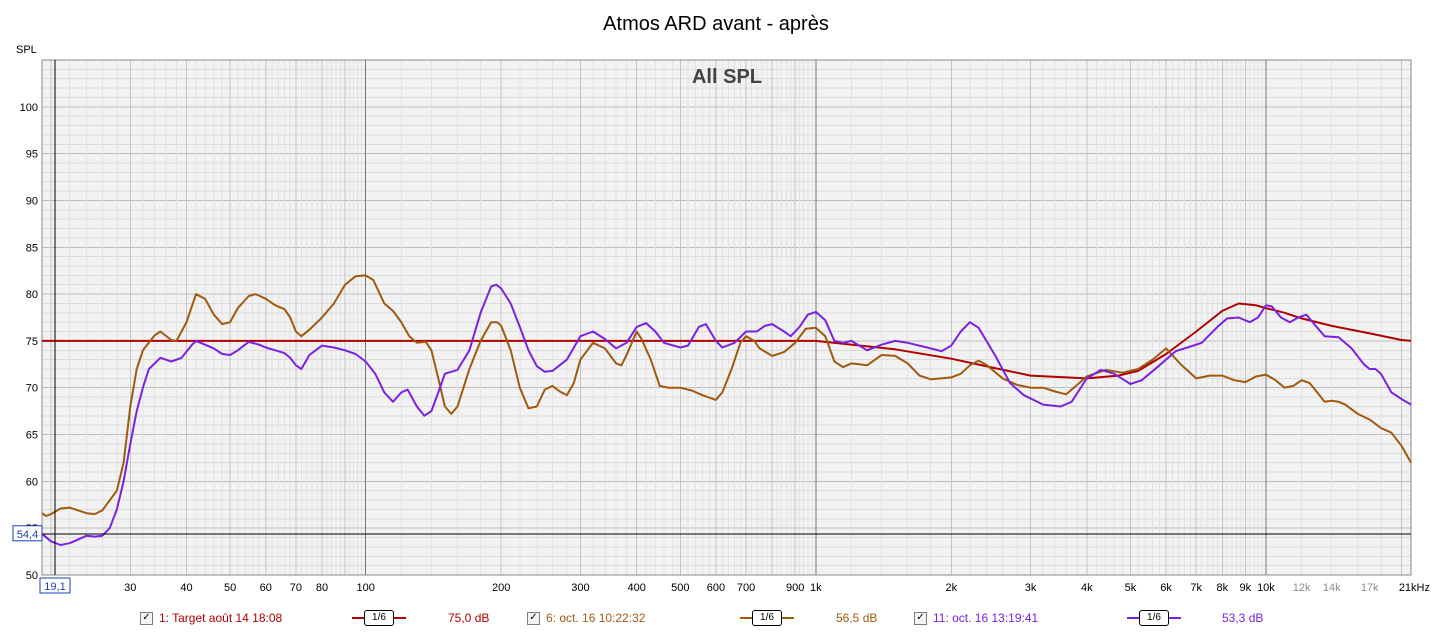 Image resolution: width=1433 pixels, height=632 pixels. What do you see at coordinates (1246, 588) in the screenshot?
I see `x-tick-label: 9k` at bounding box center [1246, 588].